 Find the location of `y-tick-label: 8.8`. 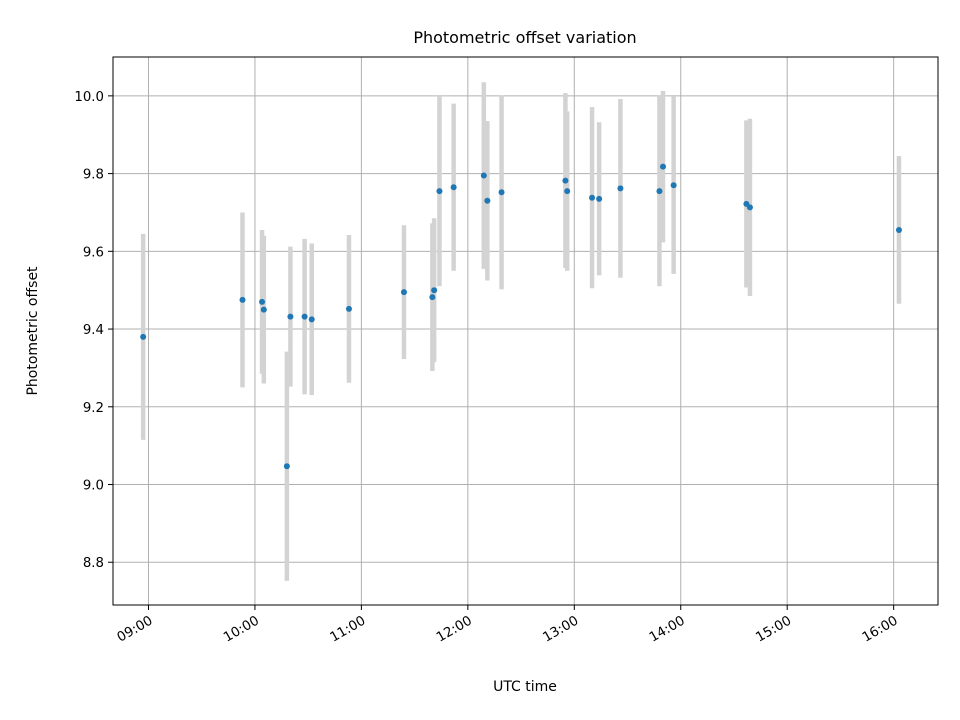

y-tick-label: 8.8 is located at coordinates (93, 563).